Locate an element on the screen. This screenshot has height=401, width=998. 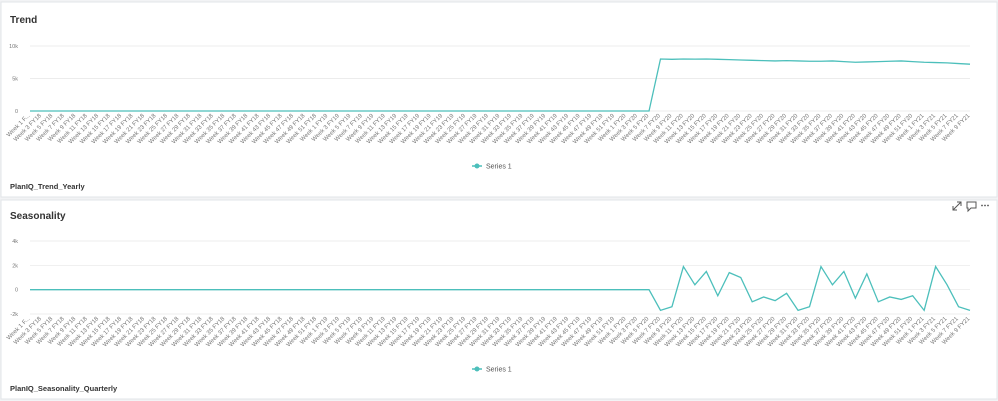
y-tick-label: 5k is located at coordinates (15, 80).